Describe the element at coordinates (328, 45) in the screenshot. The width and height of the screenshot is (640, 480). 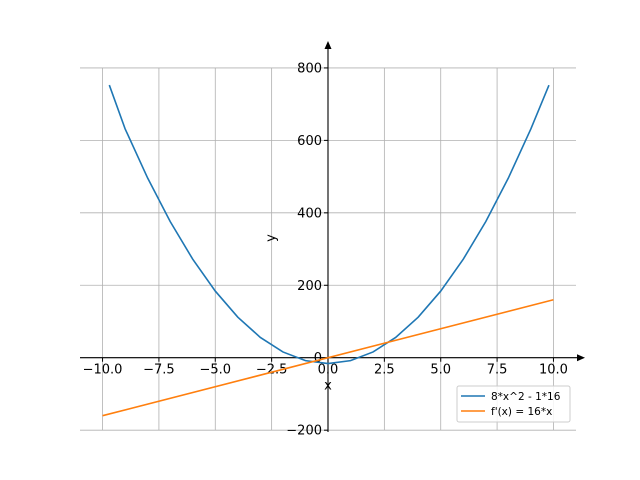
I see `y-axis-arrow` at that location.